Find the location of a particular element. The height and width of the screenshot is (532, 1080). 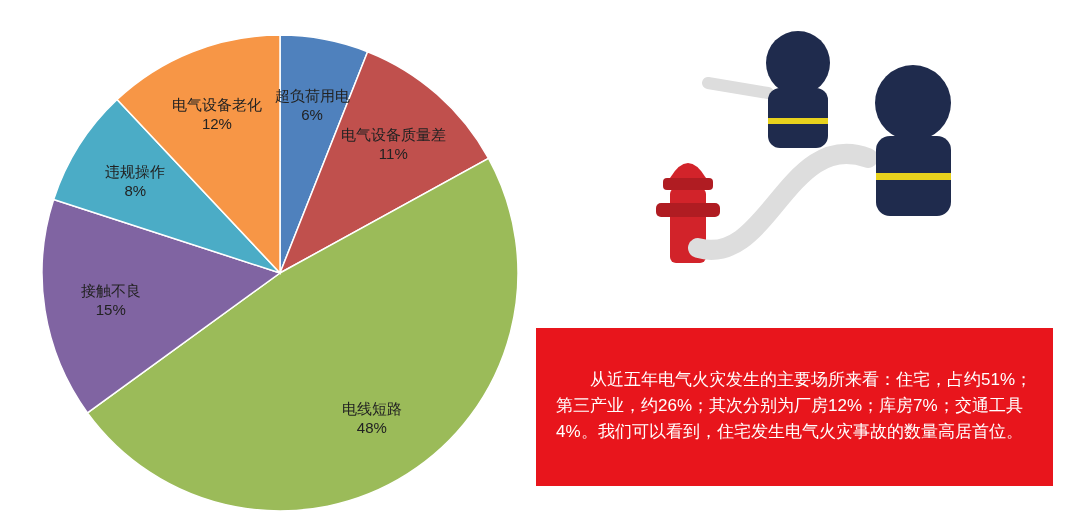

data-label: 8% is located at coordinates (135, 191).